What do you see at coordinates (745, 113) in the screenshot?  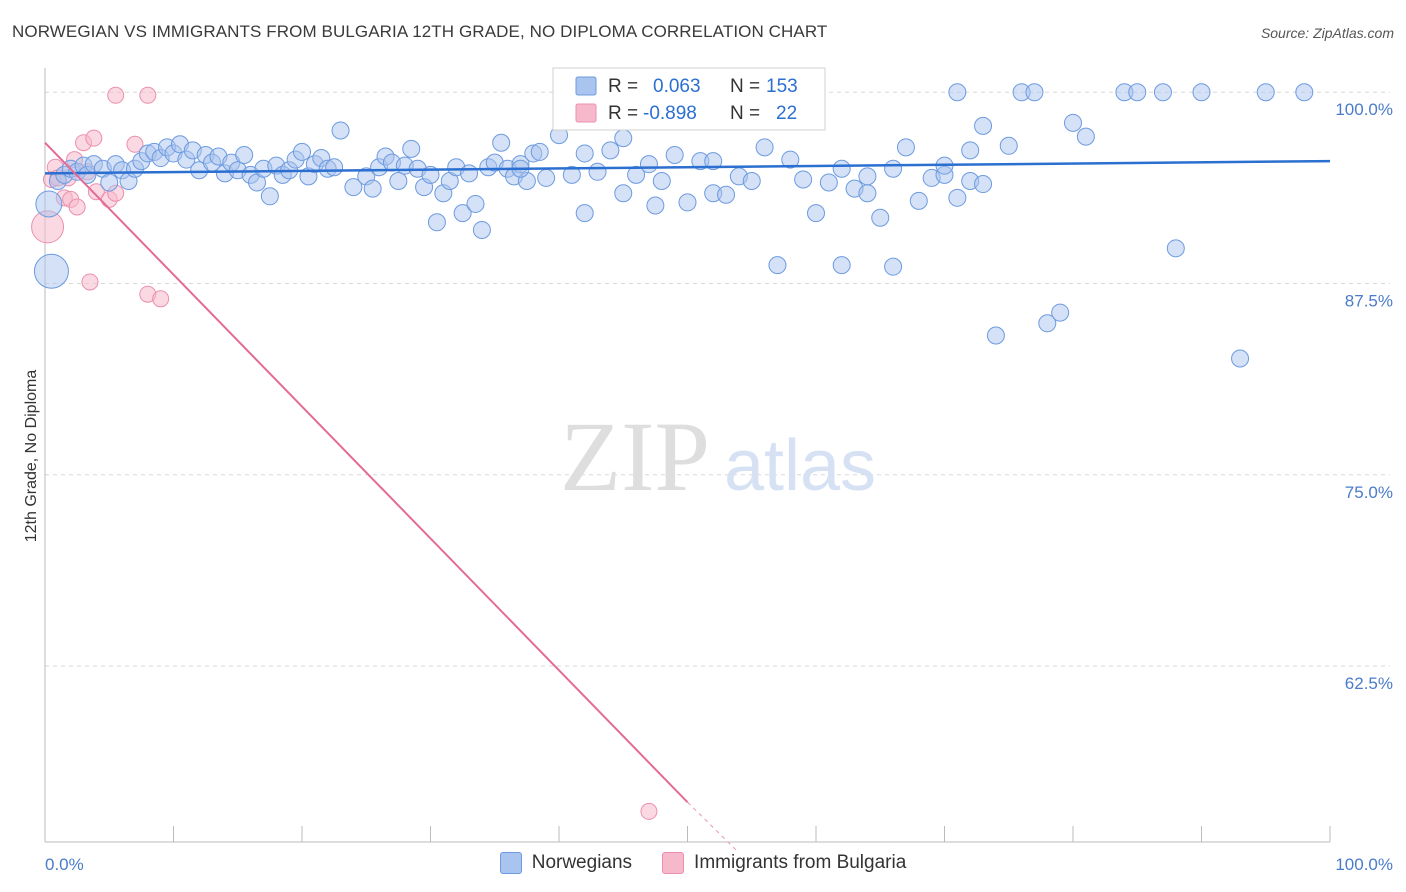 I see `legend-n-label-1: N =` at bounding box center [745, 113].